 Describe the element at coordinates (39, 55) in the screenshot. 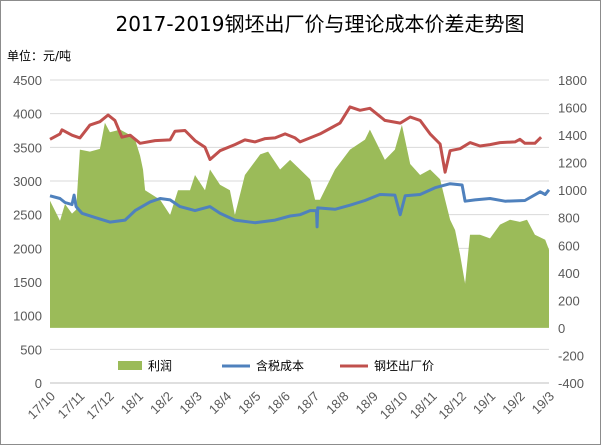

I see `unit-label: 单位：元/吨` at that location.